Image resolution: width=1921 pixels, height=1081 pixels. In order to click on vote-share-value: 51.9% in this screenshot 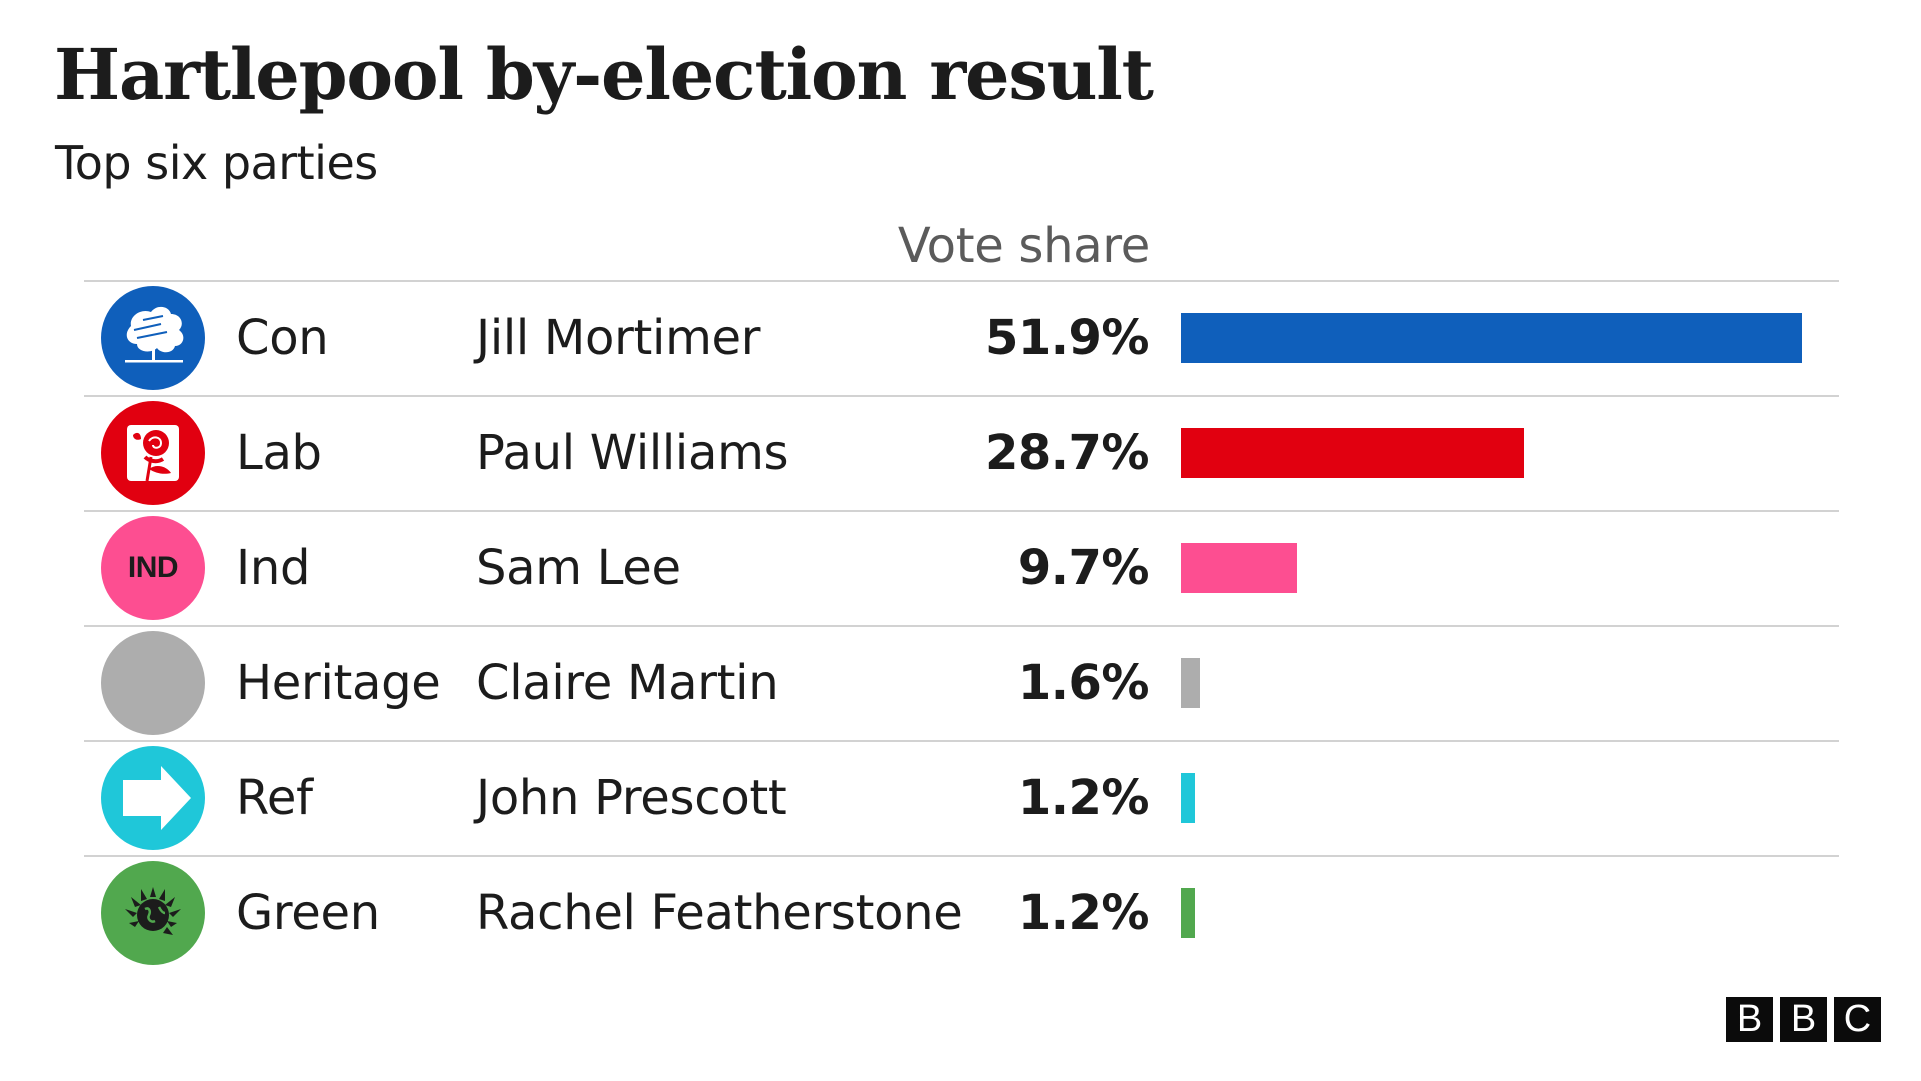, I will do `click(1067, 338)`.